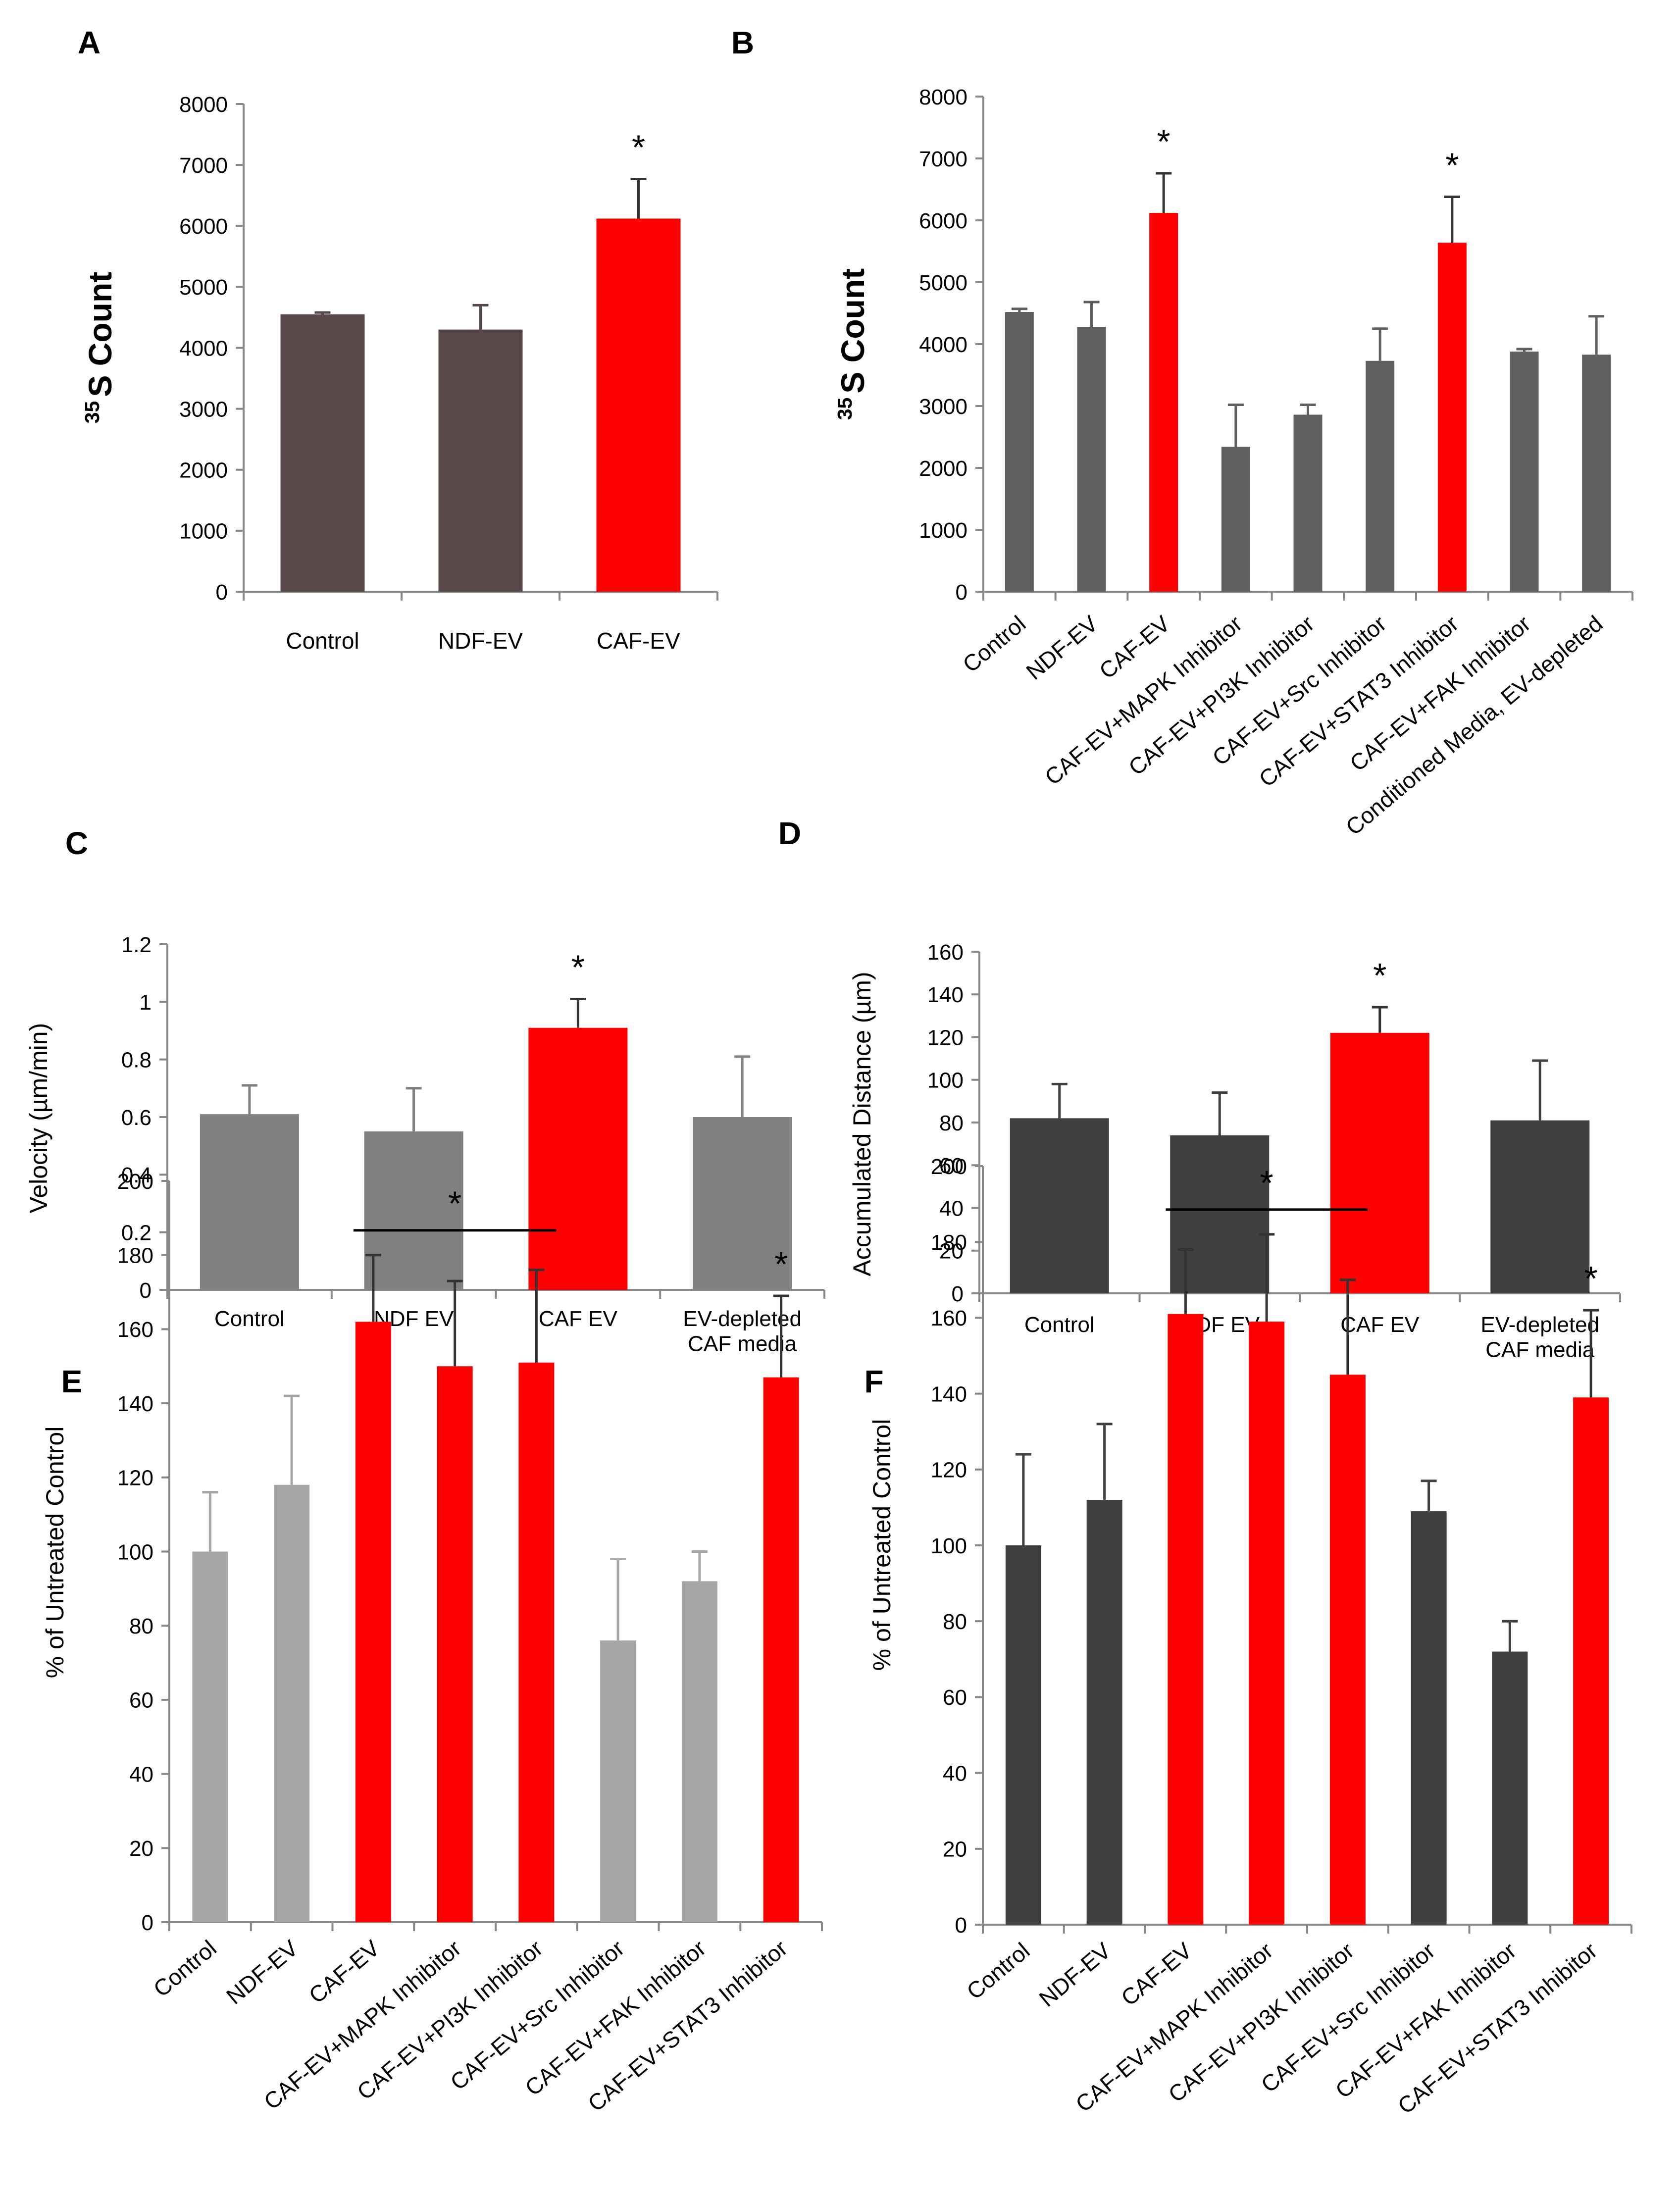 The height and width of the screenshot is (2196, 1680). What do you see at coordinates (874, 1381) in the screenshot?
I see `panel-letter-f: F` at bounding box center [874, 1381].